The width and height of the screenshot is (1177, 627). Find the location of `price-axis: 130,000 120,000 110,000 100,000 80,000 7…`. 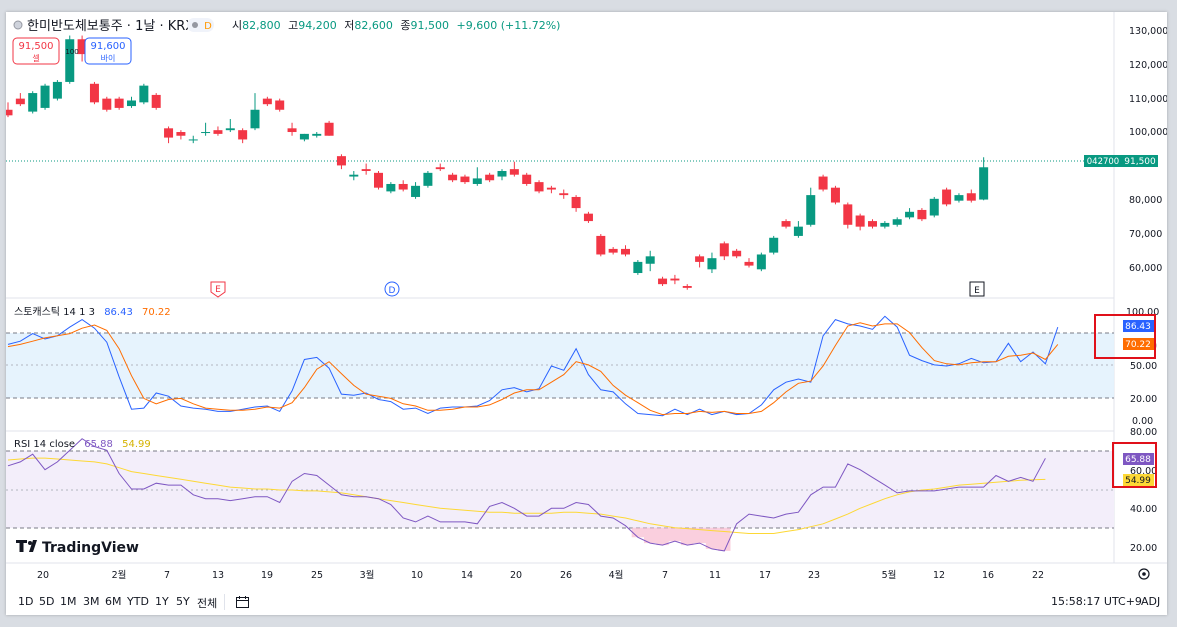

price-axis: 130,000 120,000 110,000 100,000 80,000 7… is located at coordinates (1148, 150).